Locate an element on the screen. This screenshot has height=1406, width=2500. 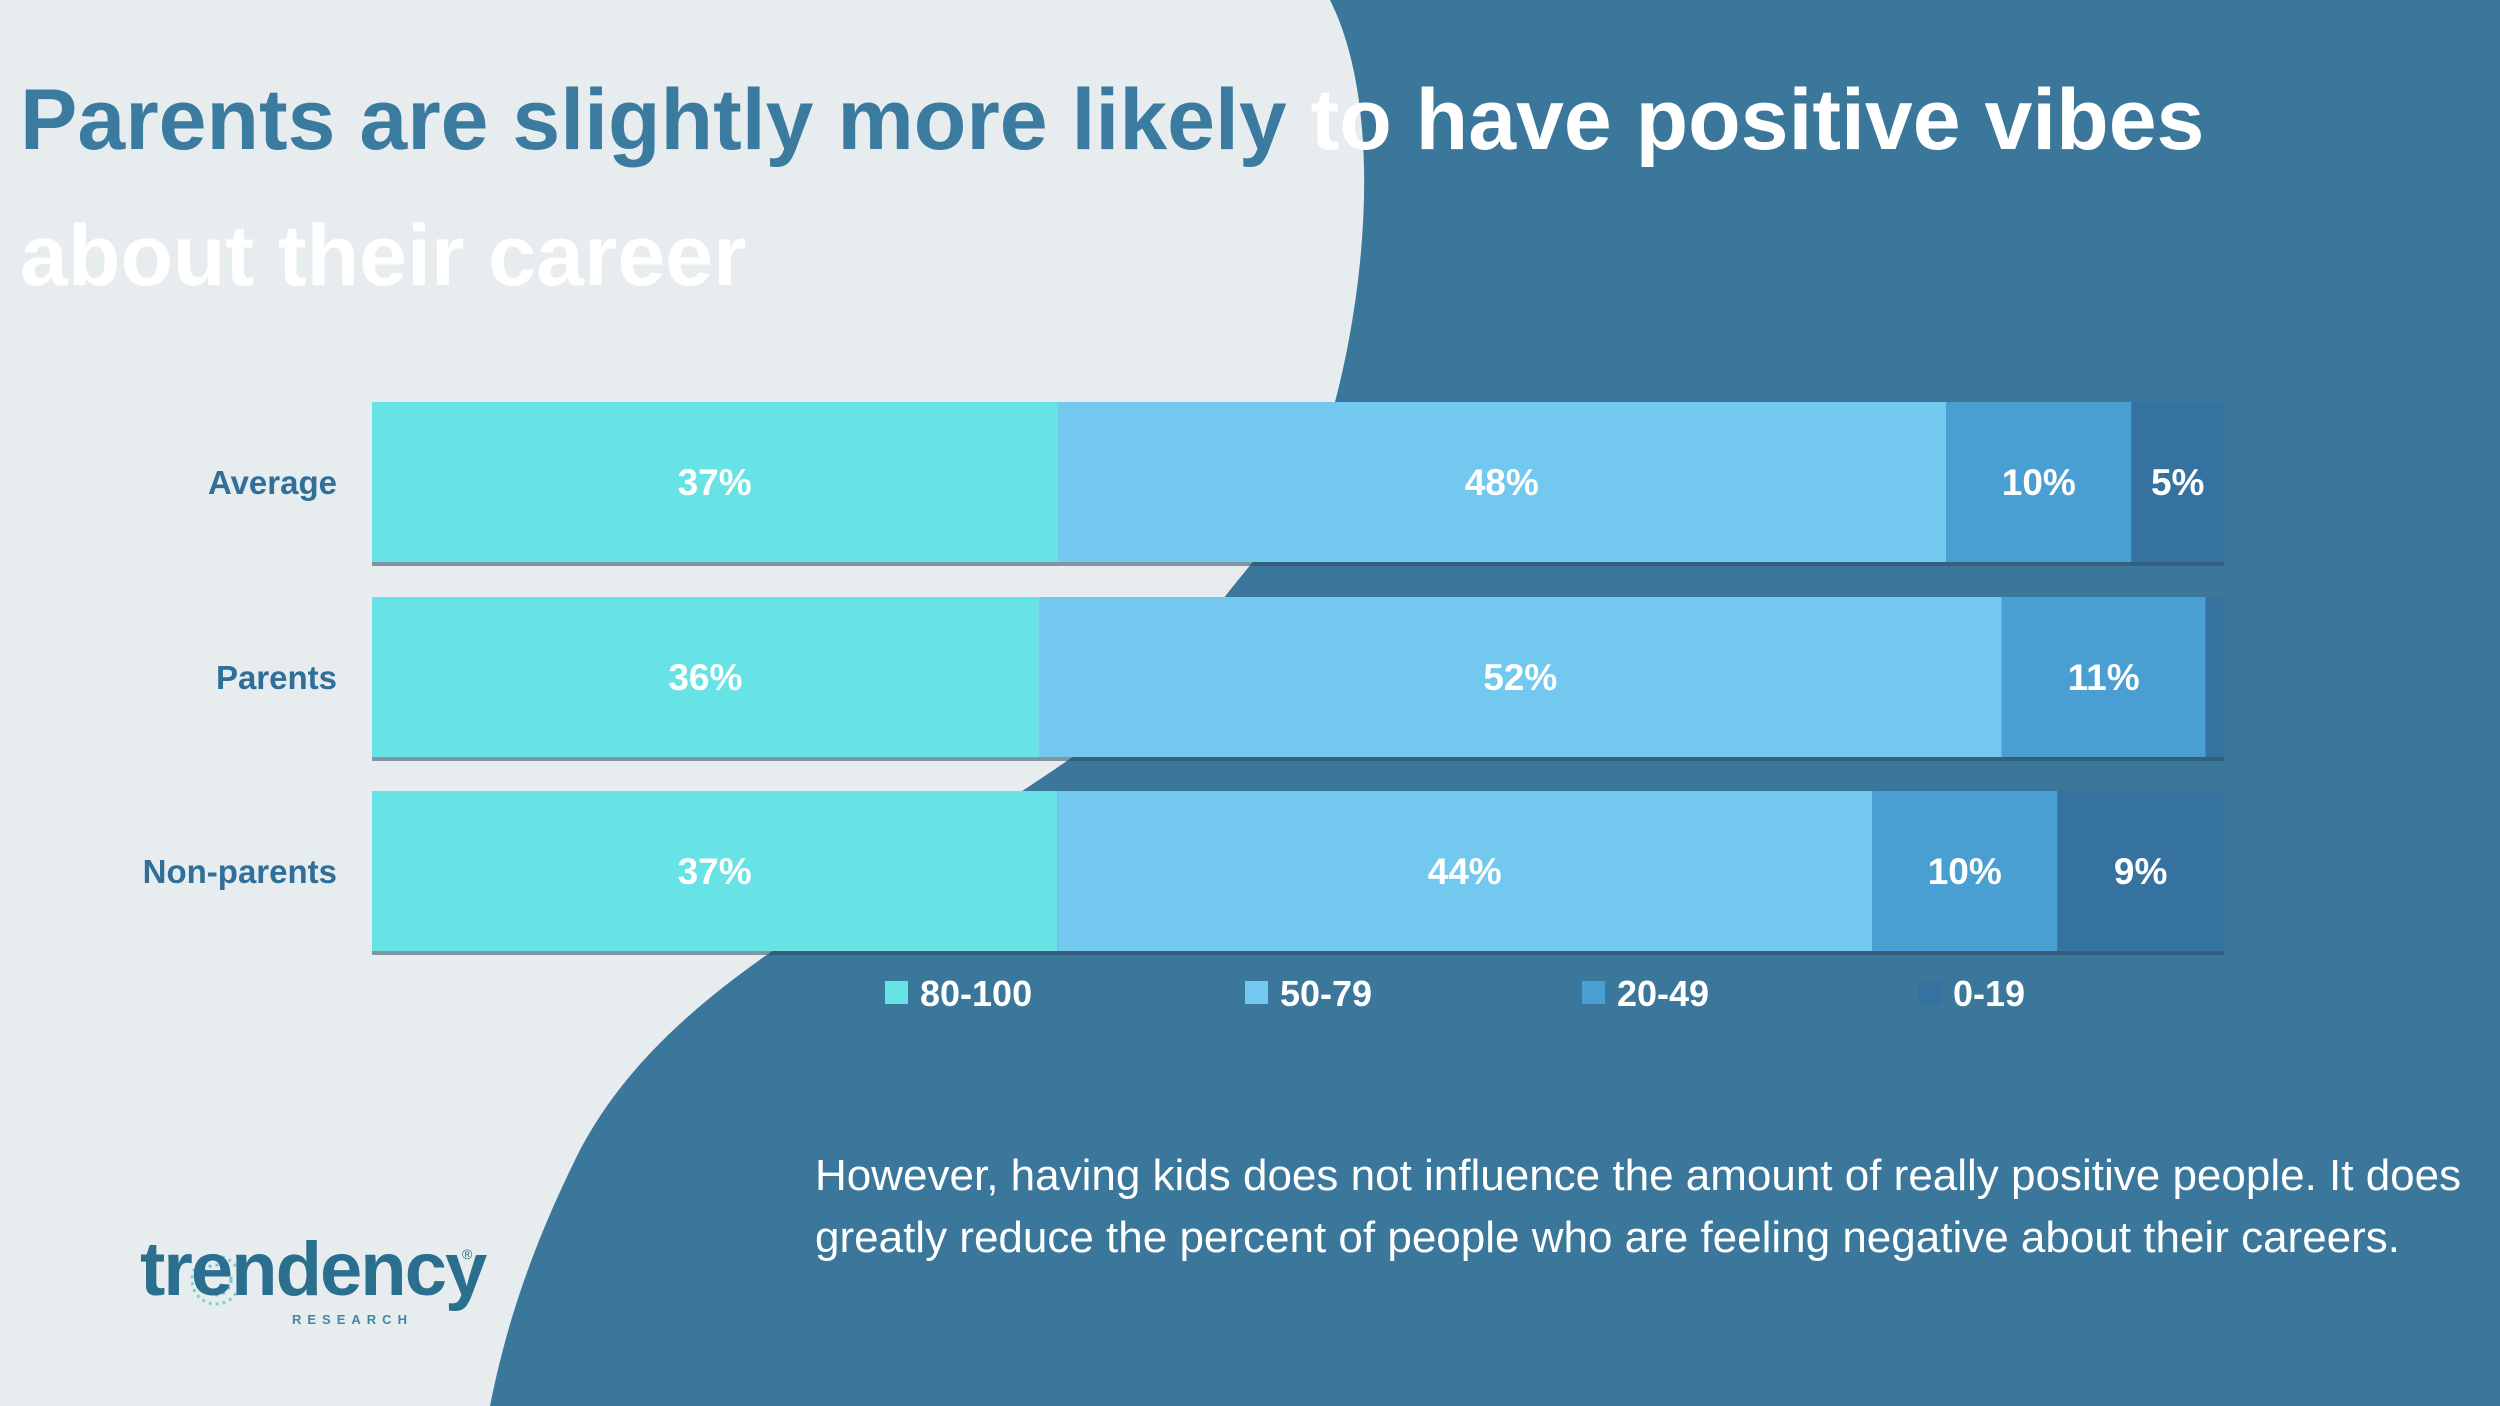
data-label: 36% is located at coordinates (705, 677).